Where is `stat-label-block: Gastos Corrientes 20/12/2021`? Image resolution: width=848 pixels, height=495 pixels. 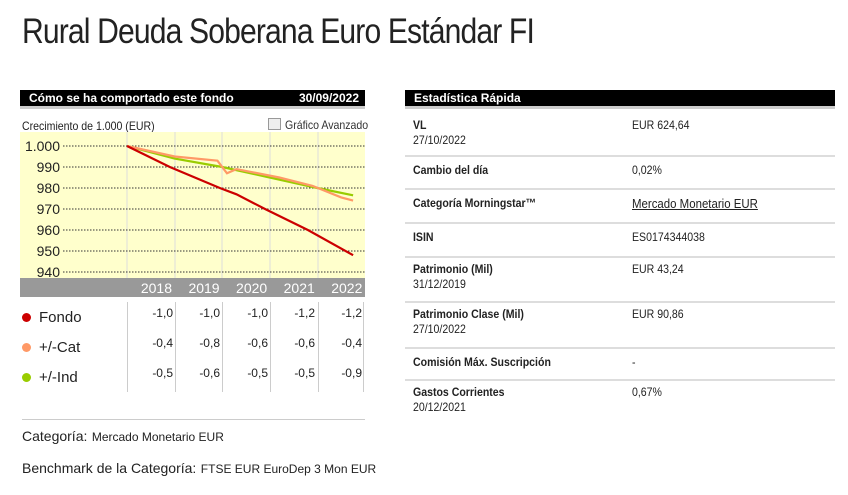
stat-label-block: Gastos Corrientes 20/12/2021 is located at coordinates (465, 400).